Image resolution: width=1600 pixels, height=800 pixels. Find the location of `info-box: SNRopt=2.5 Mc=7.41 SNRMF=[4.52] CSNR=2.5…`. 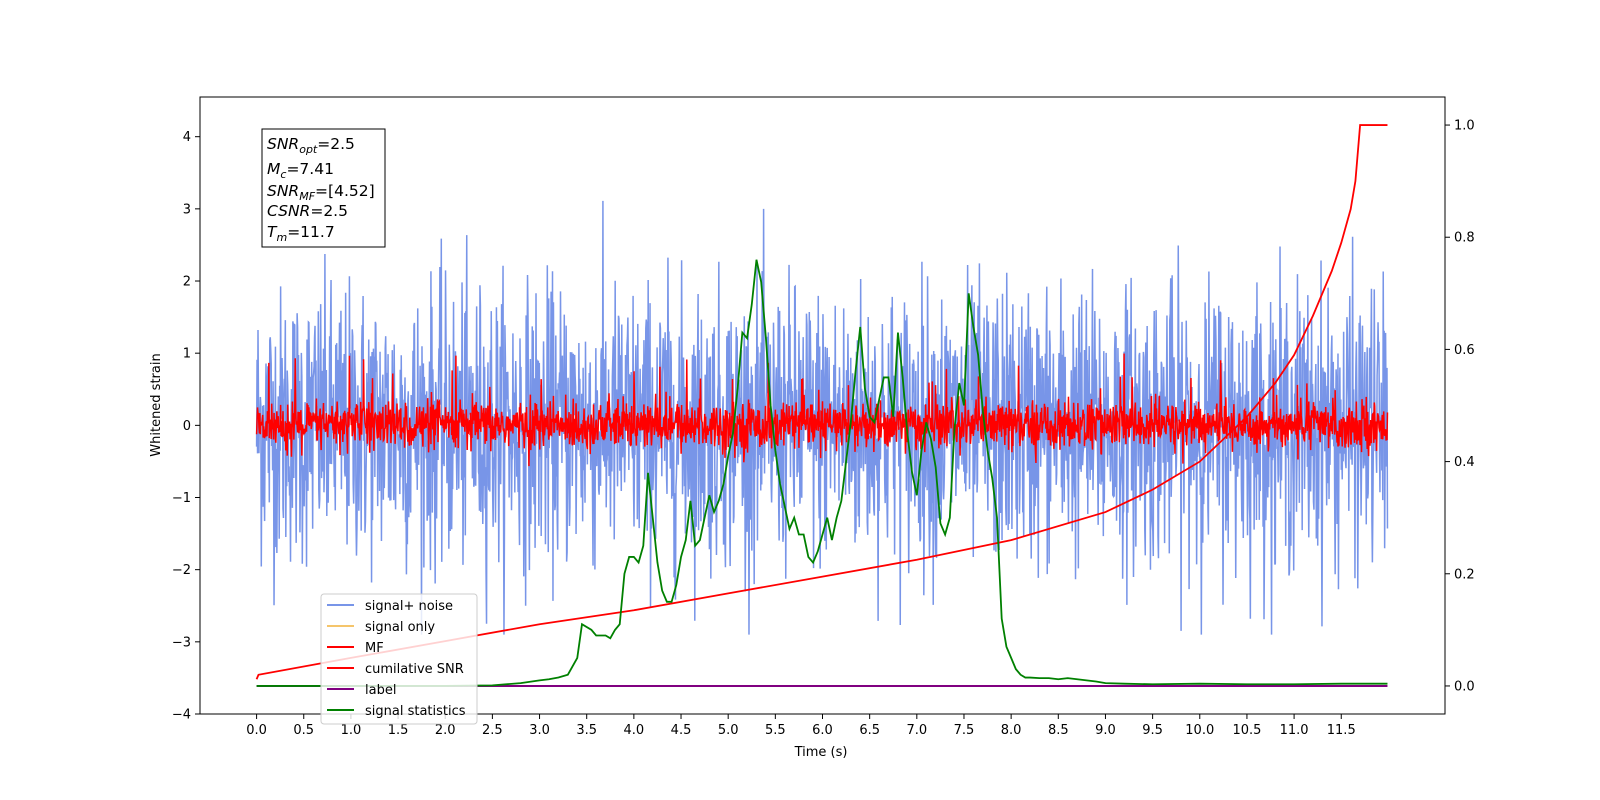

info-box: SNRopt=2.5 Mc=7.41 SNRMF=[4.52] CSNR=2.5… is located at coordinates (323, 188).